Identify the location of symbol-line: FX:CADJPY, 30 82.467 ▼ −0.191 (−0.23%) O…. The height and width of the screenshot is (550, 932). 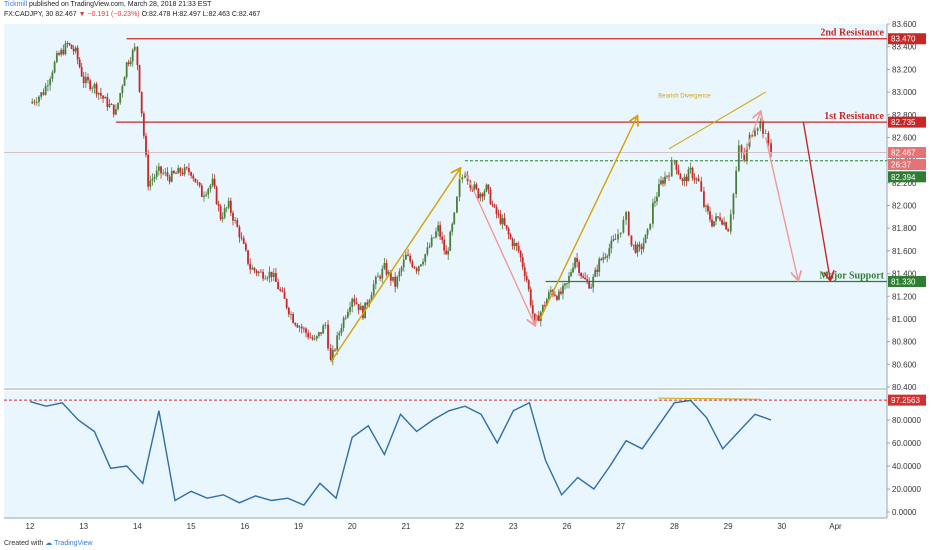
(132, 14).